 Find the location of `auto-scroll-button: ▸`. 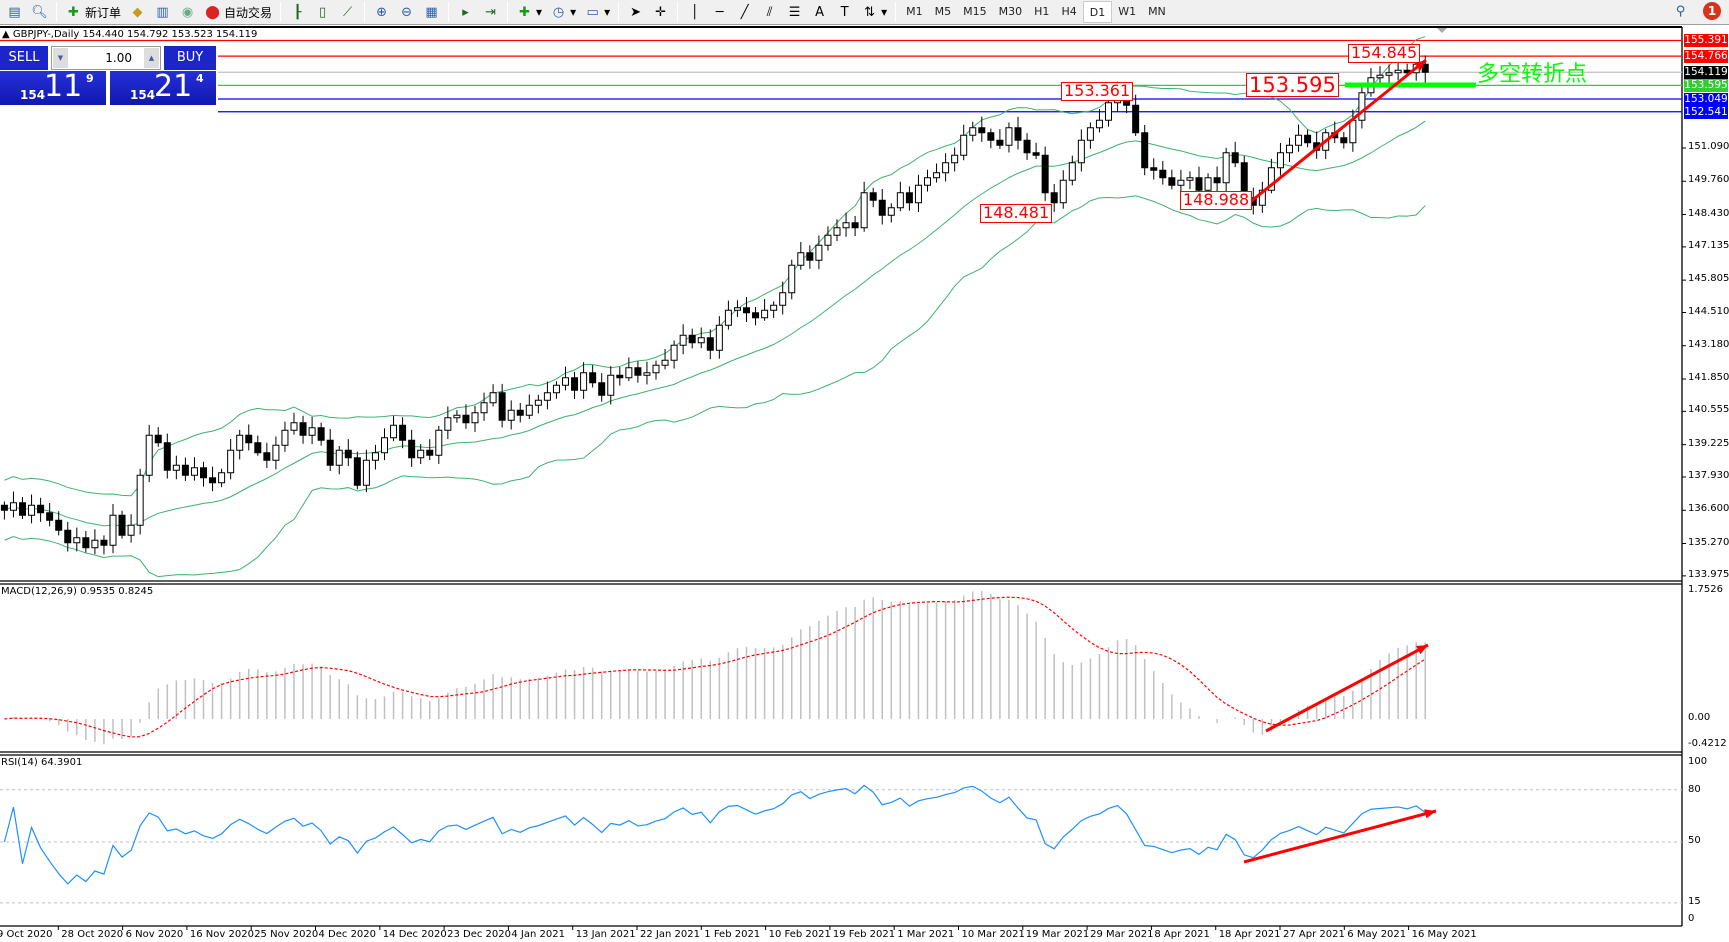

auto-scroll-button: ▸ is located at coordinates (465, 12).